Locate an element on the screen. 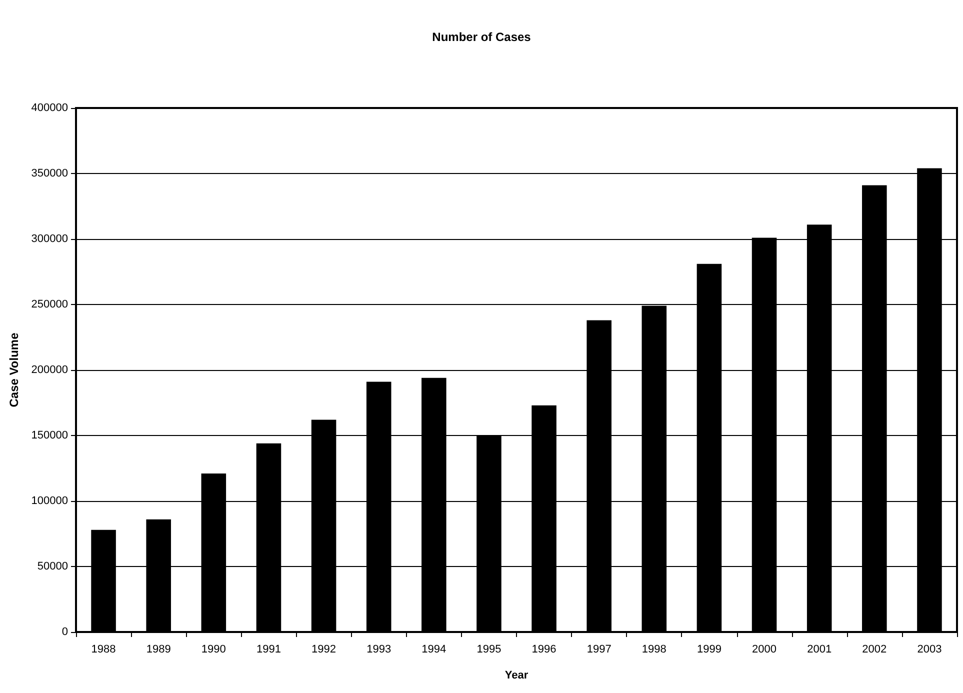  x-tick-label: 1996 is located at coordinates (544, 650).